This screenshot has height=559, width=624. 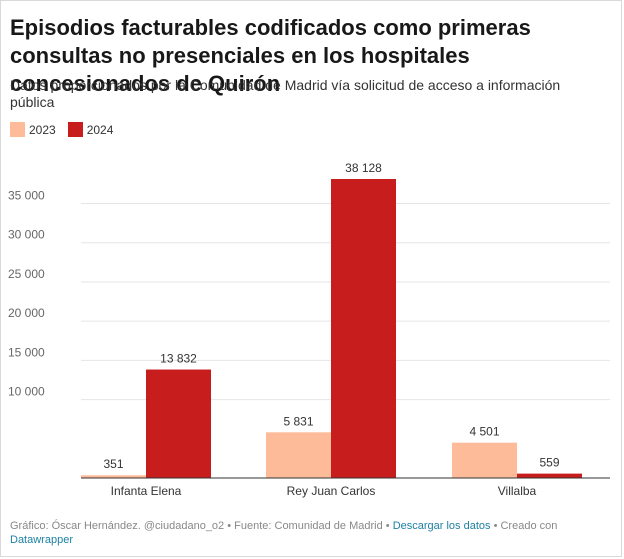 What do you see at coordinates (41, 540) in the screenshot?
I see `datawrapper-link: Datawrapper` at bounding box center [41, 540].